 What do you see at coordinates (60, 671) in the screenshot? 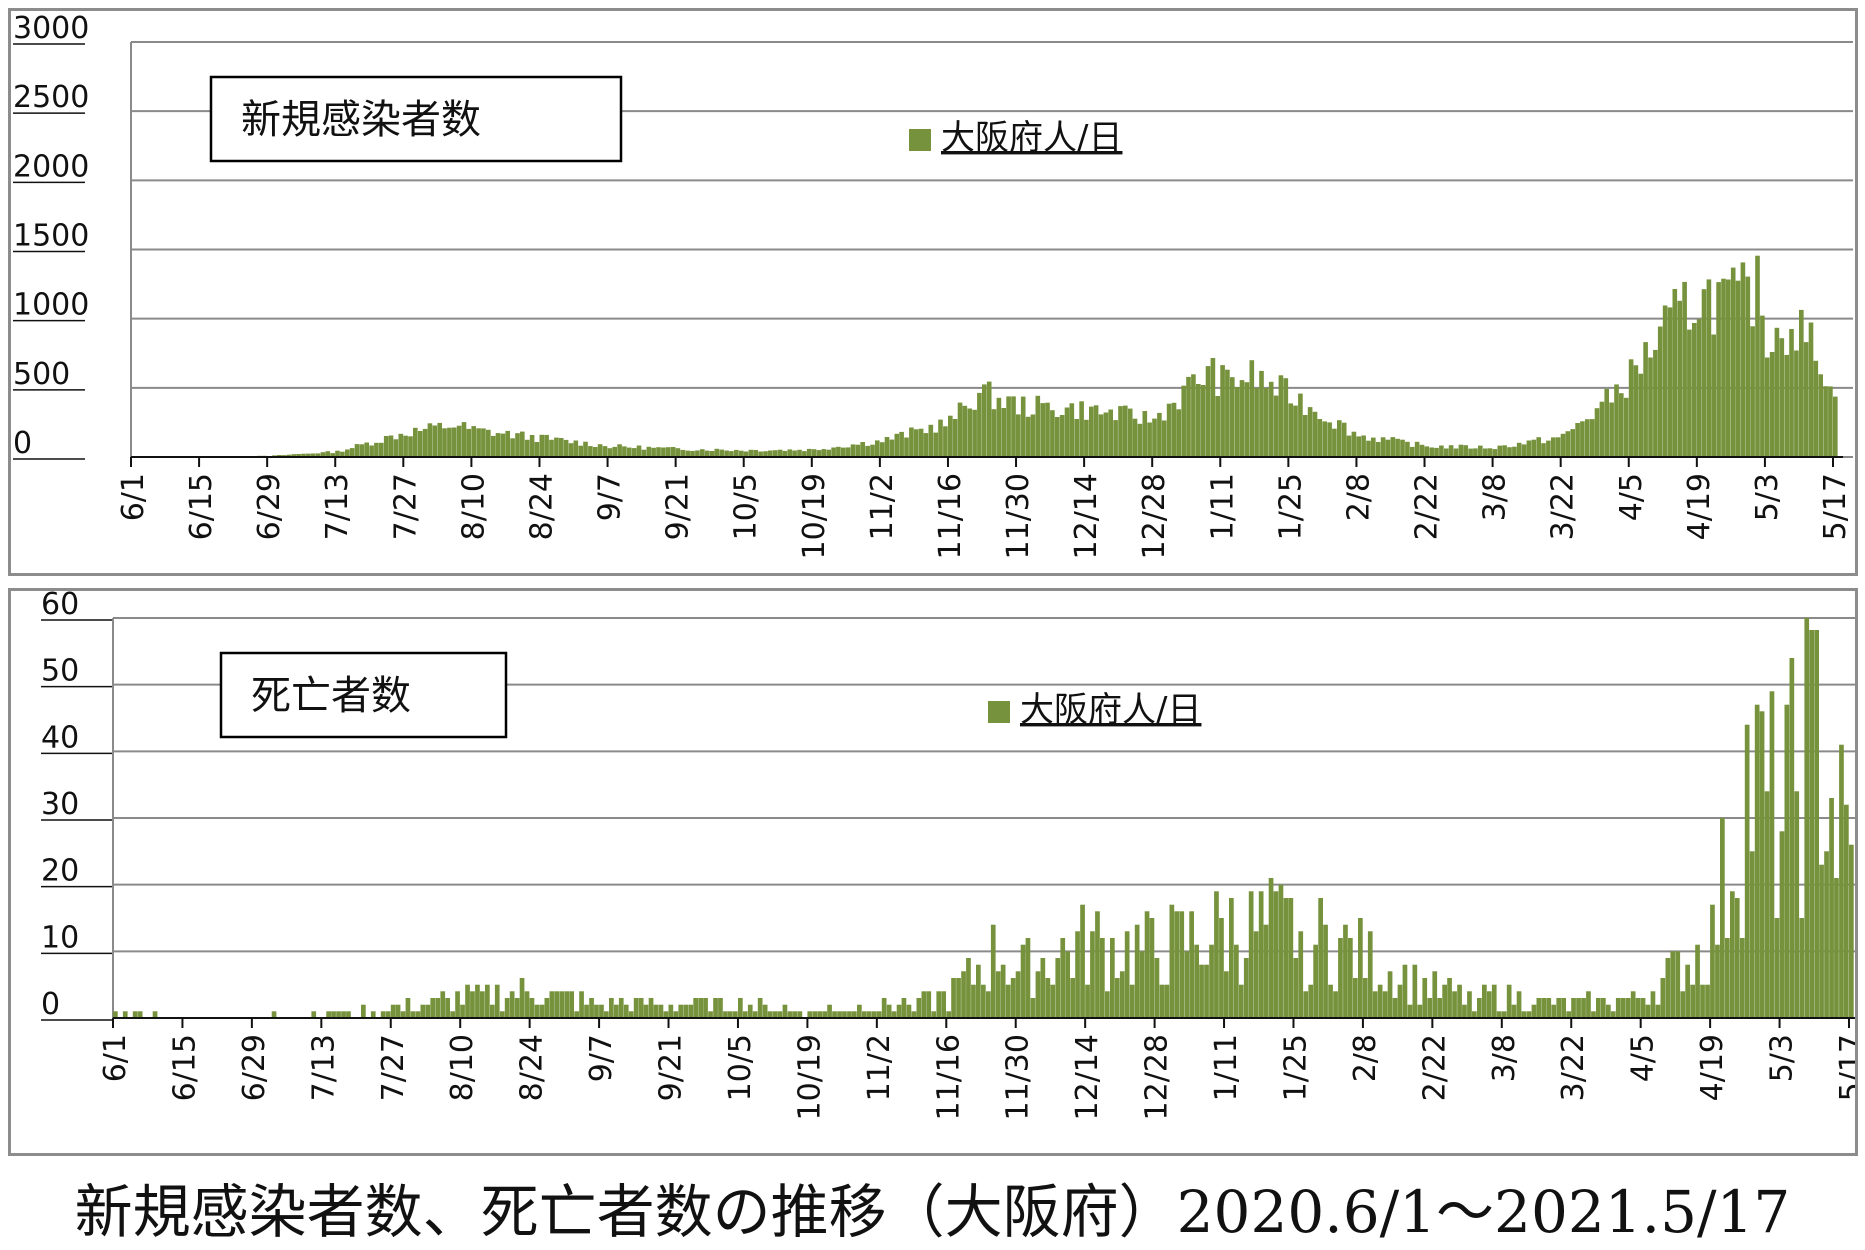
I see `y-tick-label: 50` at bounding box center [60, 671].